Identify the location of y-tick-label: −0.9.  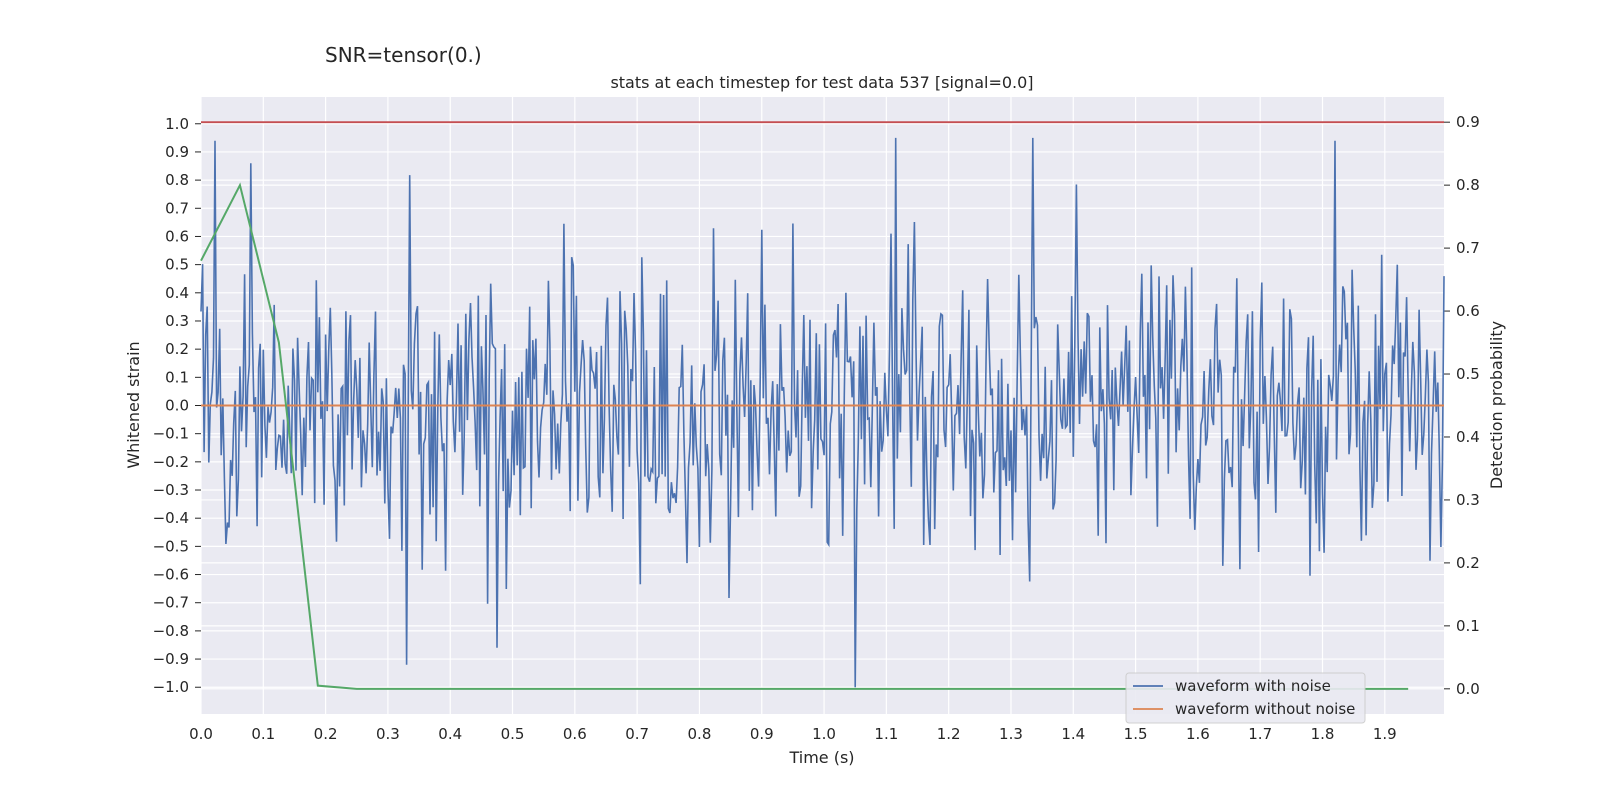
(171, 659).